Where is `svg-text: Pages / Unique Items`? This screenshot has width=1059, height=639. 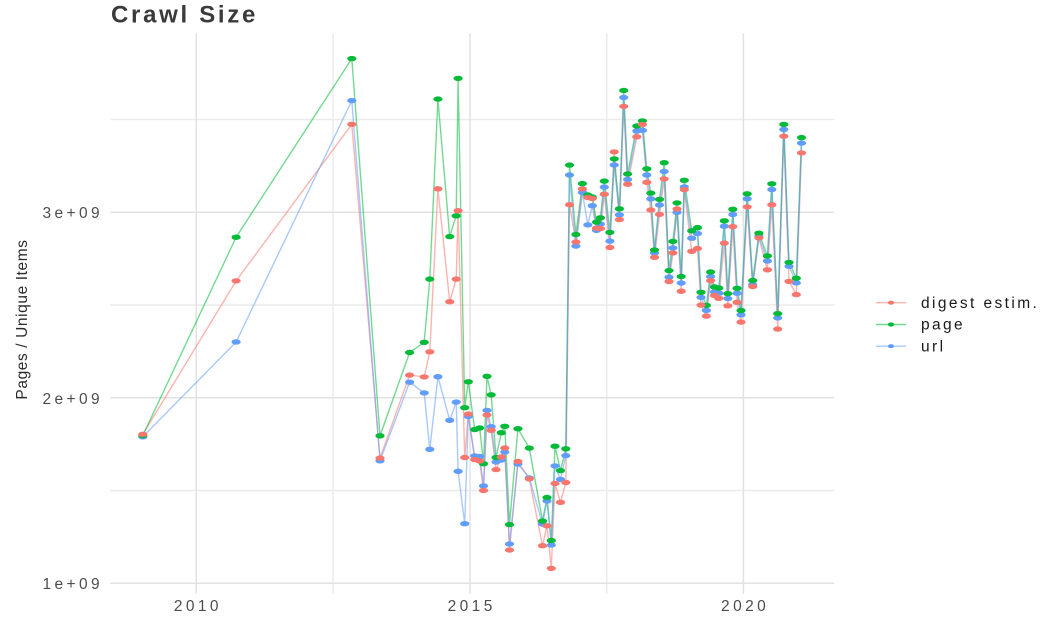
svg-text: Pages / Unique Items is located at coordinates (22, 319).